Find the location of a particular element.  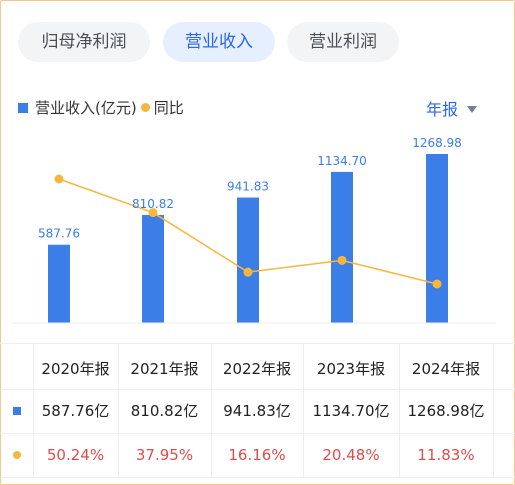

period-label: 年报 is located at coordinates (442, 109).